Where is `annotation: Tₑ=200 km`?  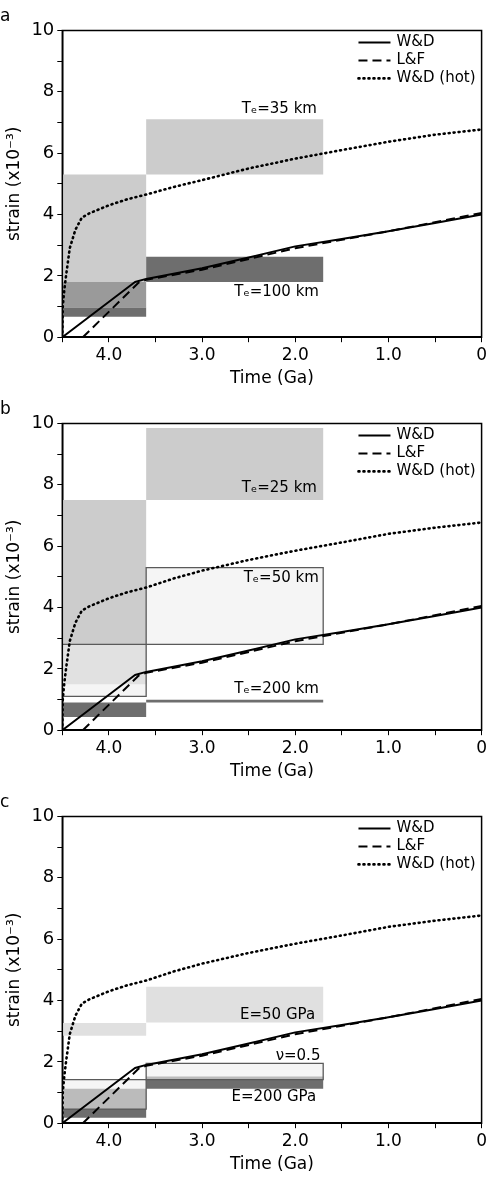
annotation: Tₑ=200 km is located at coordinates (276, 688).